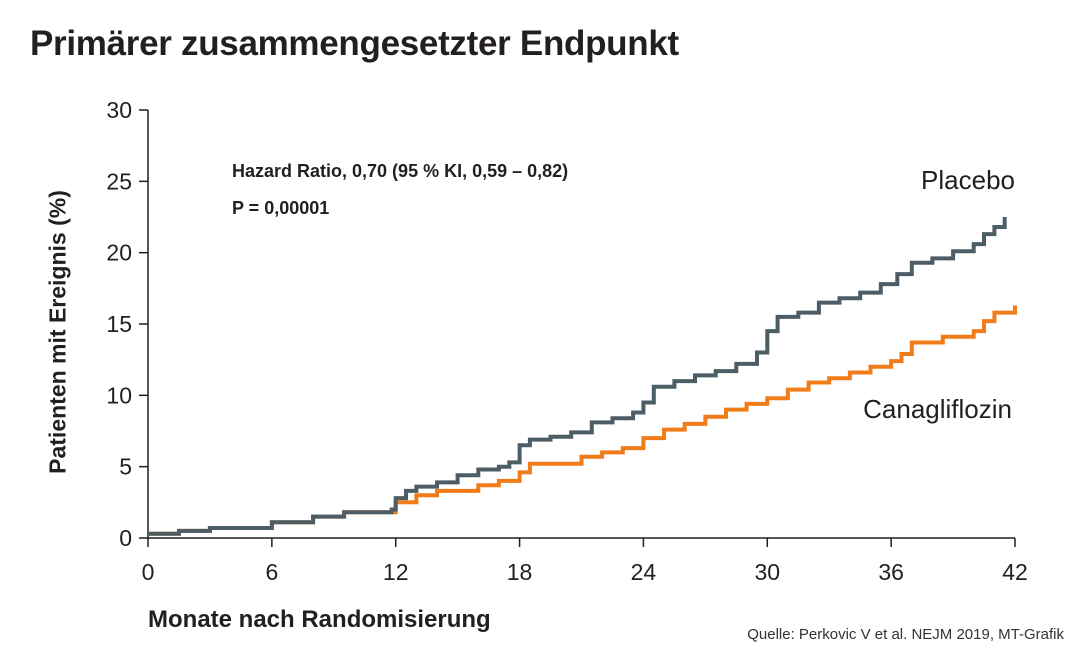 This screenshot has height=660, width=1080. What do you see at coordinates (148, 572) in the screenshot?
I see `x-tick-label: 0` at bounding box center [148, 572].